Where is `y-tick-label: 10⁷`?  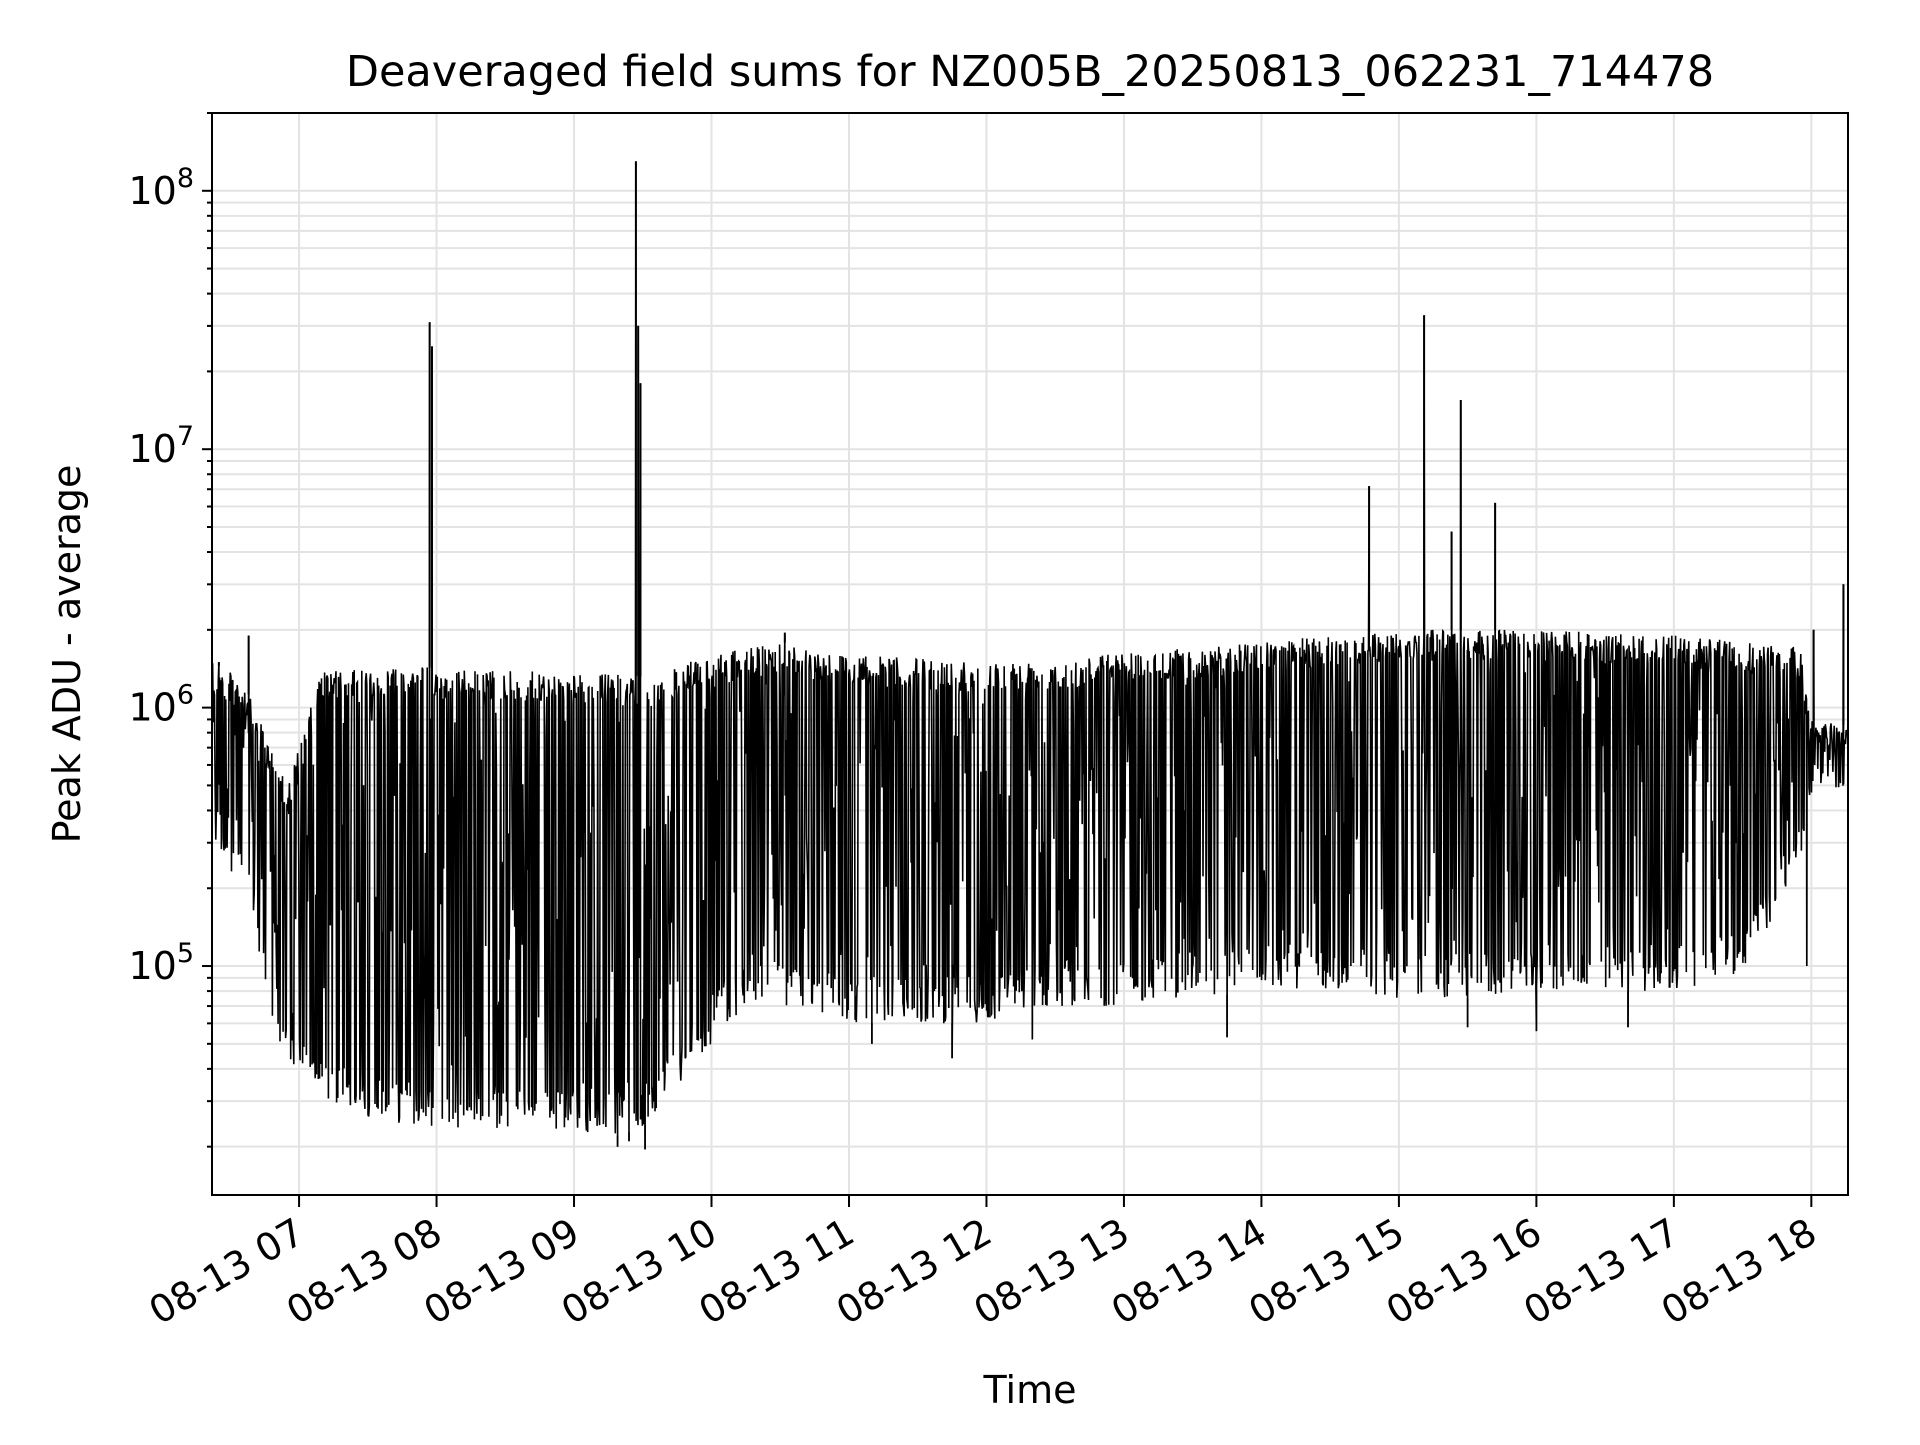
y-tick-label: 10⁷ is located at coordinates (161, 446).